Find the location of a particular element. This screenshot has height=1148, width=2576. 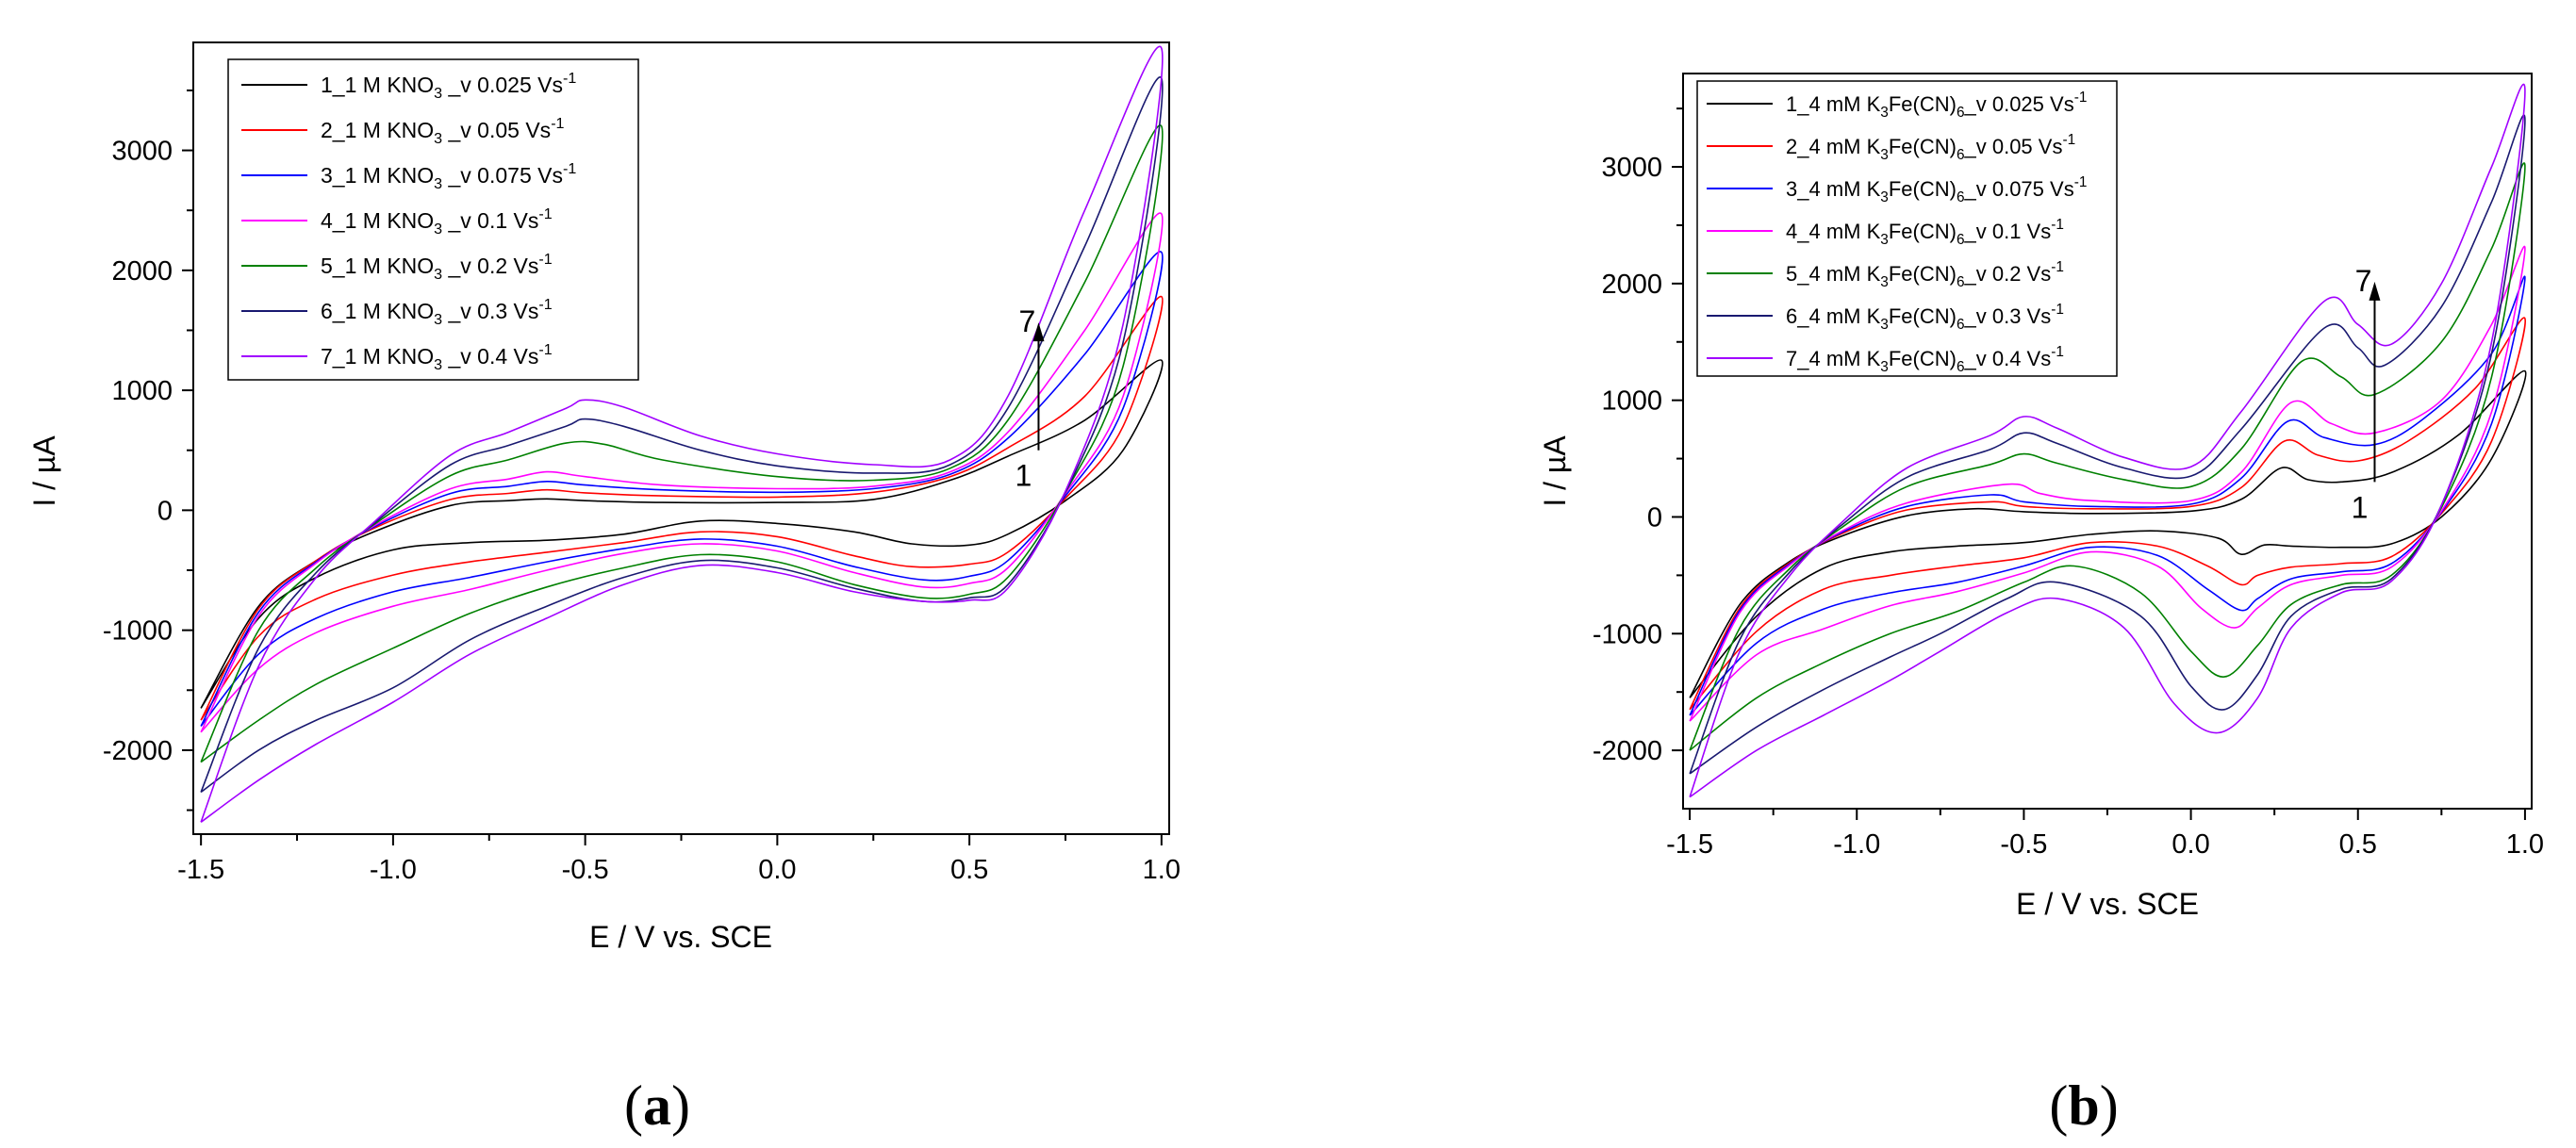

x-tick-label-a: -1.0 is located at coordinates (393, 870).